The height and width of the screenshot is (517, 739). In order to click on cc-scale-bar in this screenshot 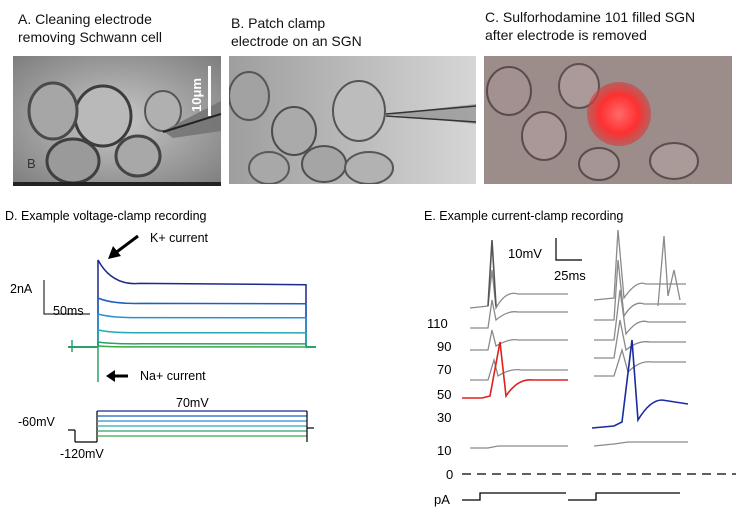, I will do `click(568, 249)`.